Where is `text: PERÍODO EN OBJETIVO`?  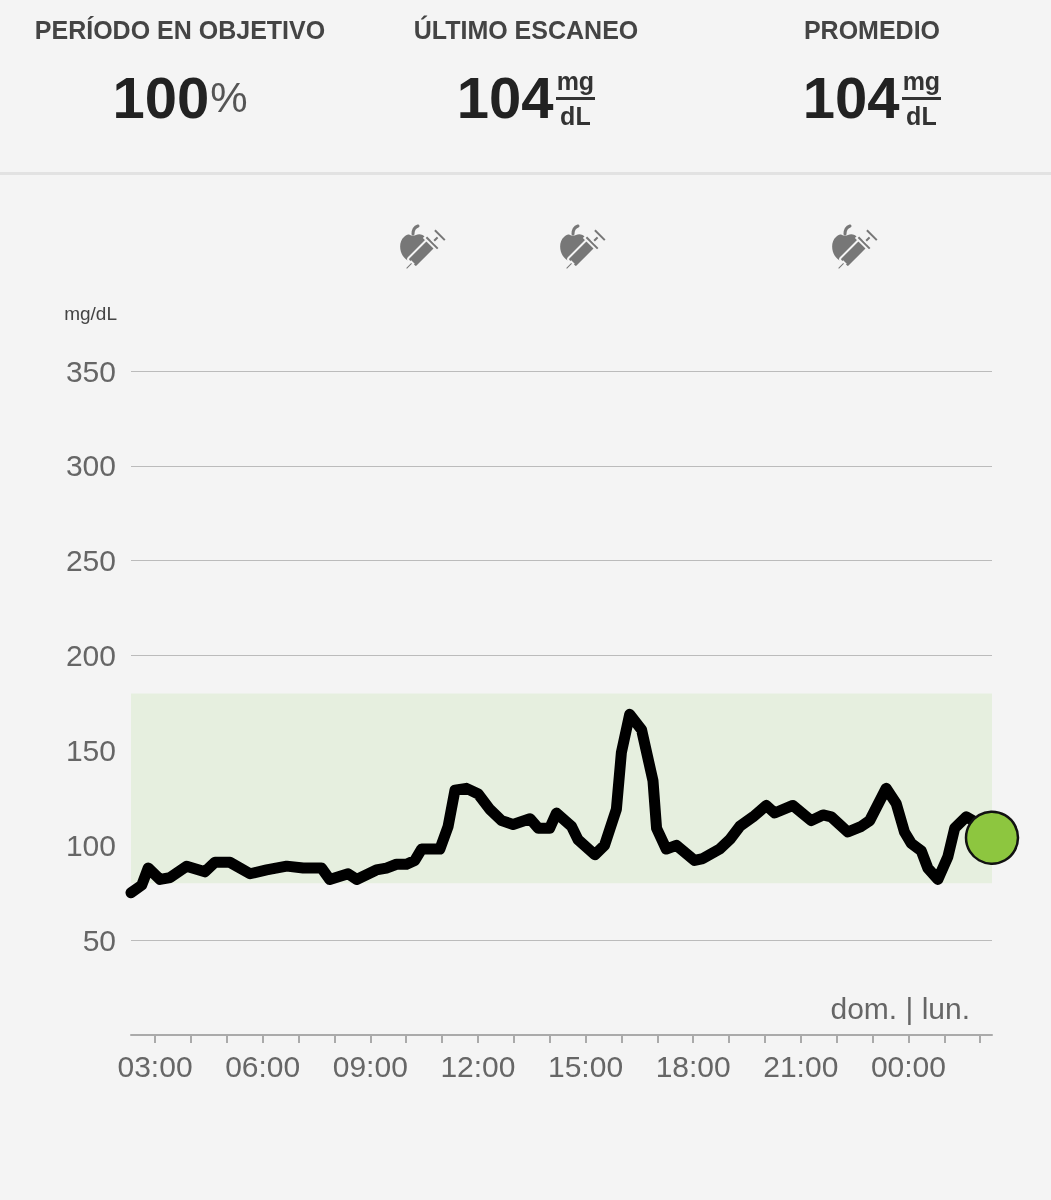 text: PERÍODO EN OBJETIVO is located at coordinates (180, 30).